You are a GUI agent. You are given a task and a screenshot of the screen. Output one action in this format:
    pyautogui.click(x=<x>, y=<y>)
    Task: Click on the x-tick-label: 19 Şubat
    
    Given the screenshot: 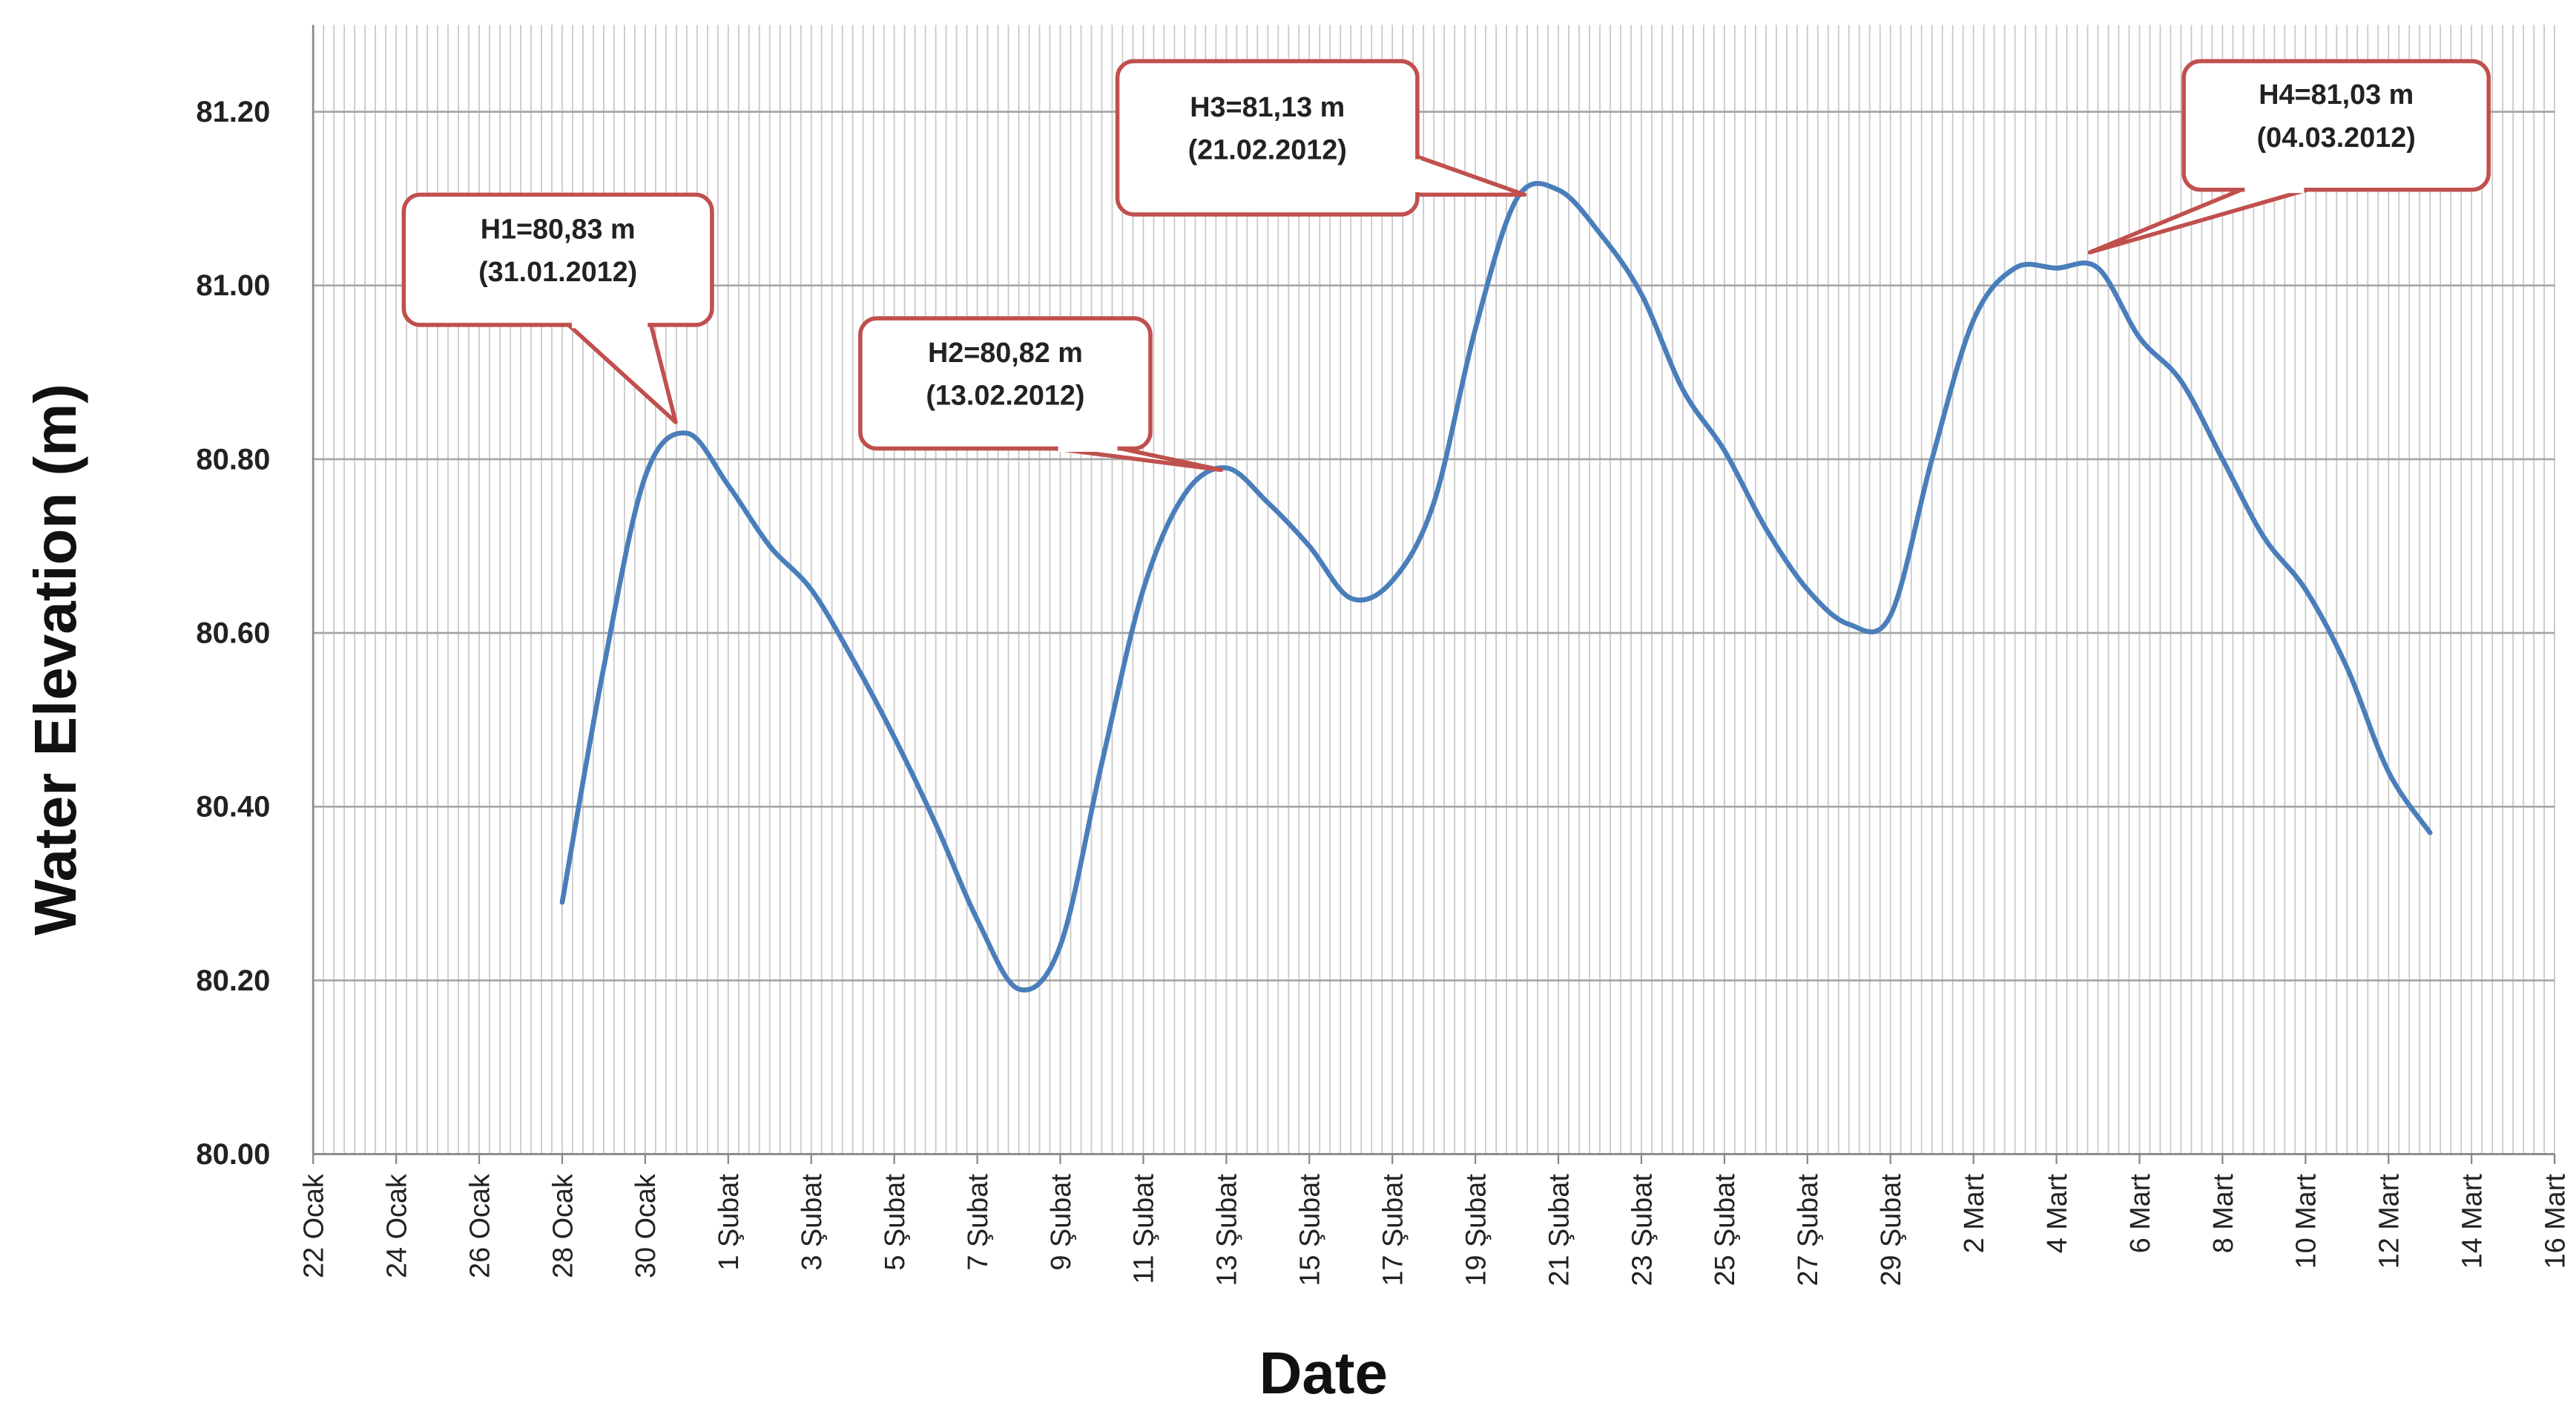 What is the action you would take?
    pyautogui.click(x=1476, y=1230)
    